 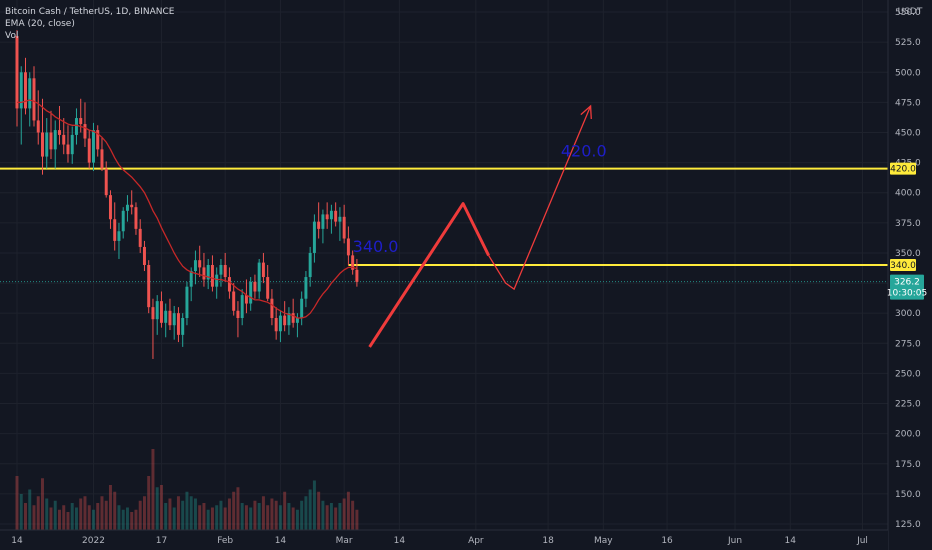 What do you see at coordinates (908, 134) in the screenshot?
I see `y-tick-label: 450.0` at bounding box center [908, 134].